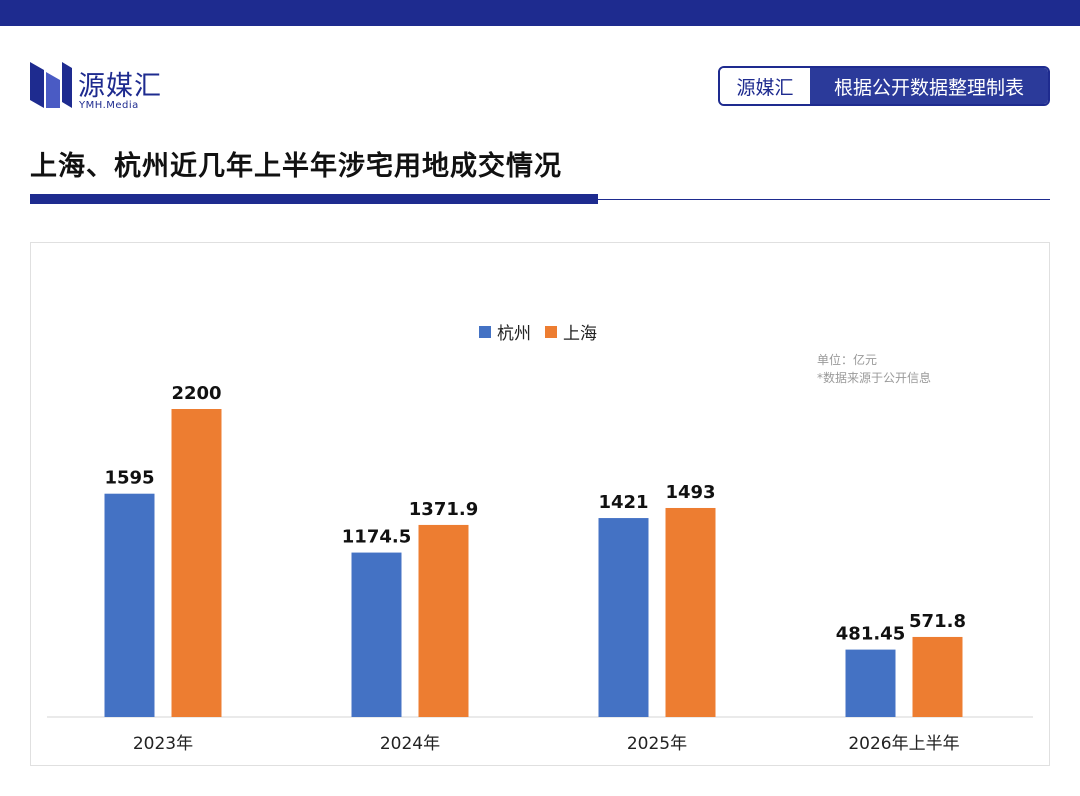  What do you see at coordinates (485, 331) in the screenshot?
I see `legend-swatch-hangzhou` at bounding box center [485, 331].